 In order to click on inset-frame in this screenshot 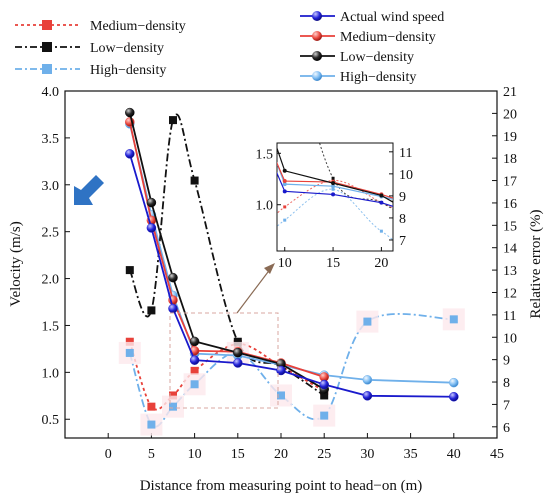, I will do `click(335, 197)`.